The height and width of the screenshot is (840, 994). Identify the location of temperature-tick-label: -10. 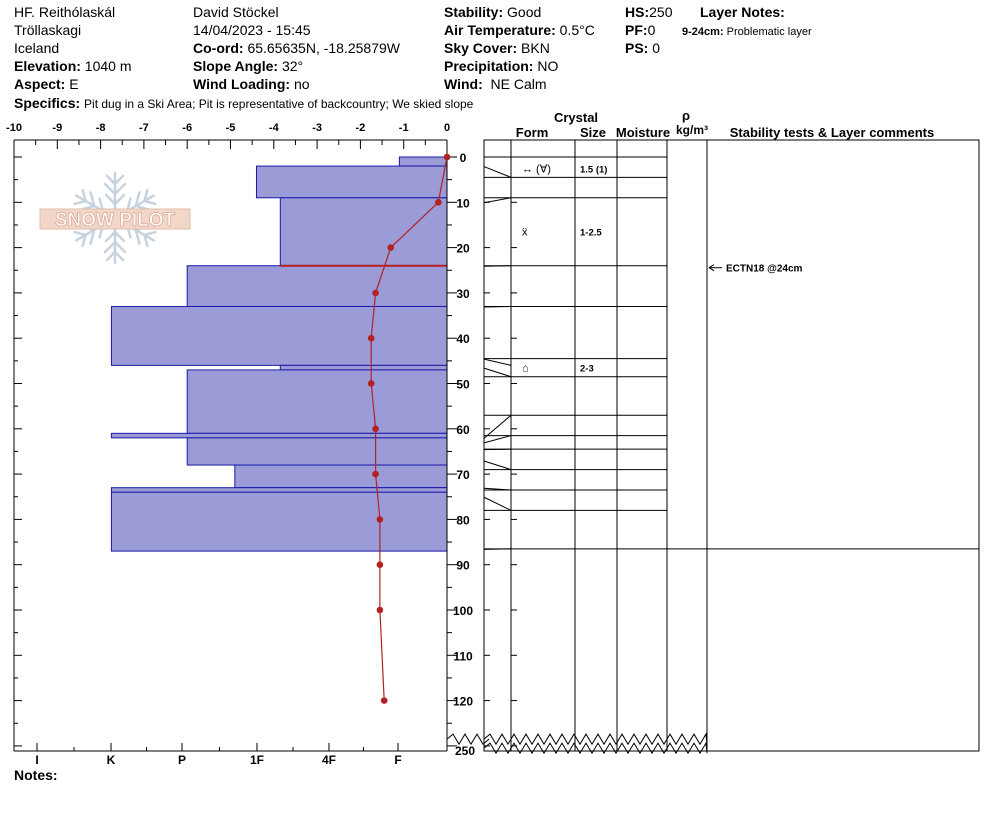
(14, 128).